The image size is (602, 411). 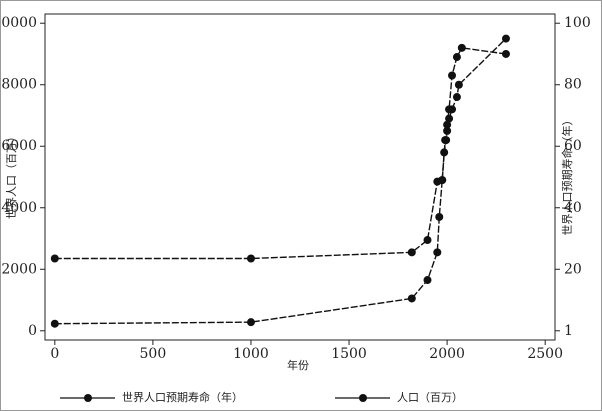 I want to click on x-axis-label: 年份, so click(x=298, y=365).